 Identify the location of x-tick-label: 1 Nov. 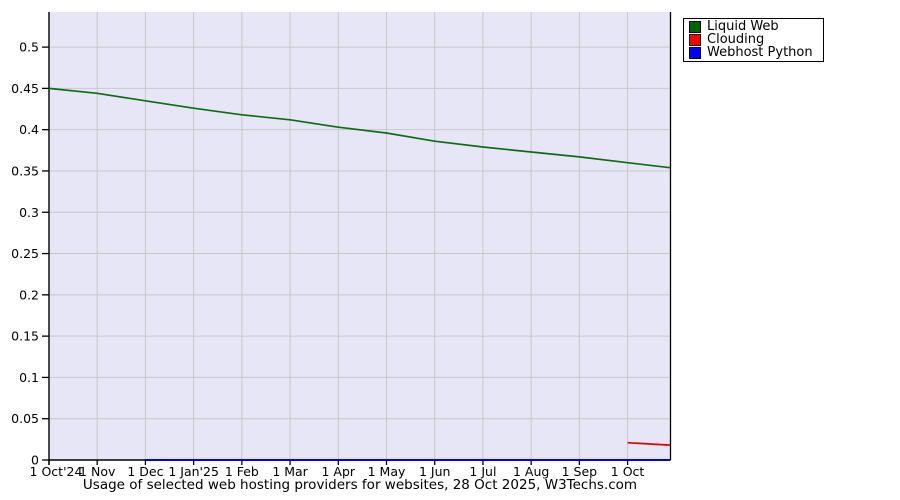
(97, 471).